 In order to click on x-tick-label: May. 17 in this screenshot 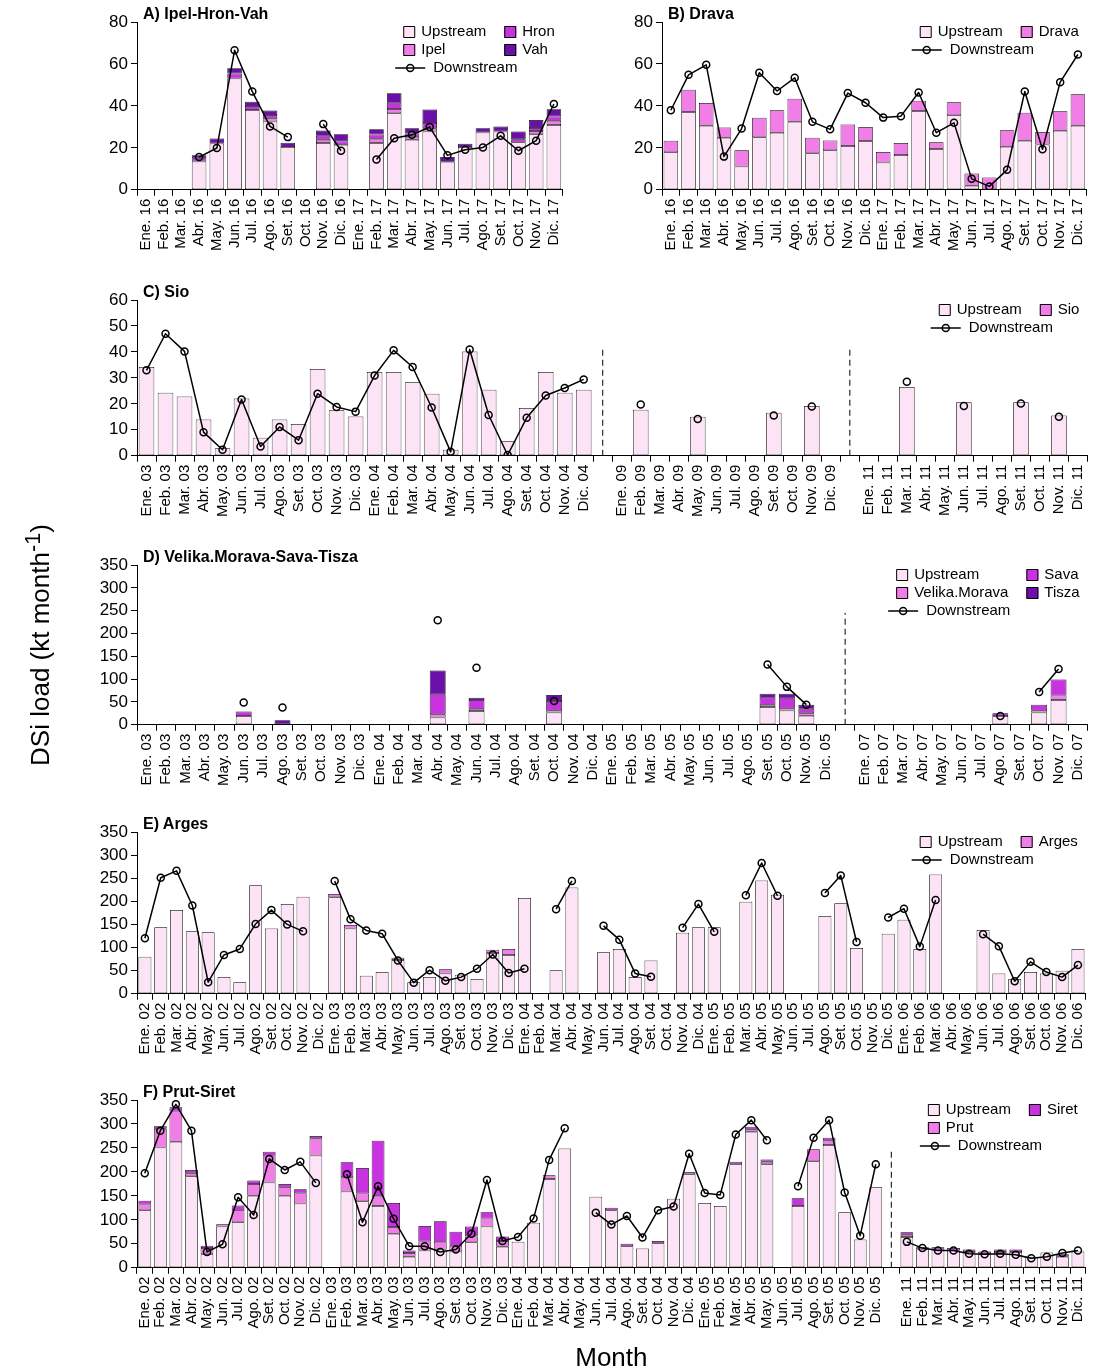, I will do `click(953, 225)`.